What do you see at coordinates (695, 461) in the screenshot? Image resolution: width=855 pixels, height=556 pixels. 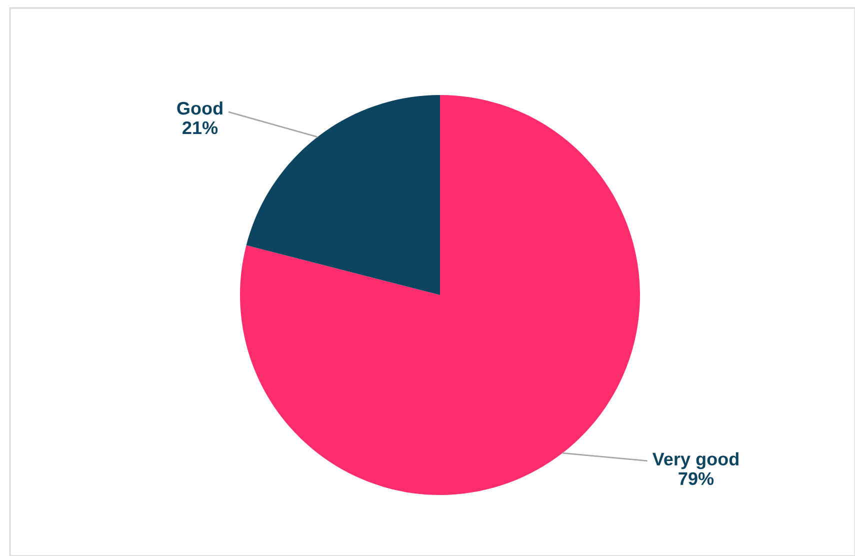 I see `slice-label: Very good` at bounding box center [695, 461].